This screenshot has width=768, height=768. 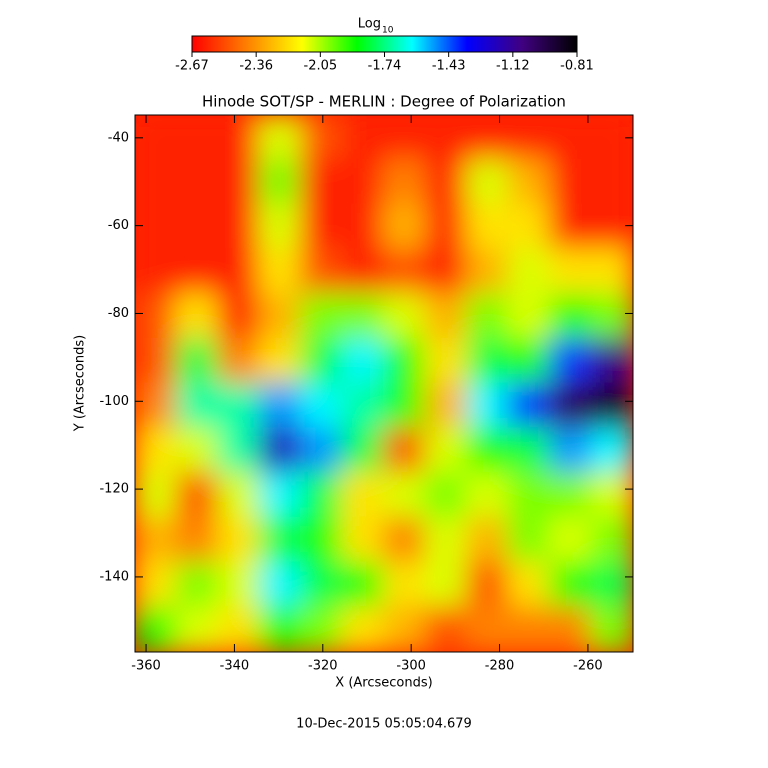 What do you see at coordinates (118, 225) in the screenshot?
I see `y-tick-label: -60` at bounding box center [118, 225].